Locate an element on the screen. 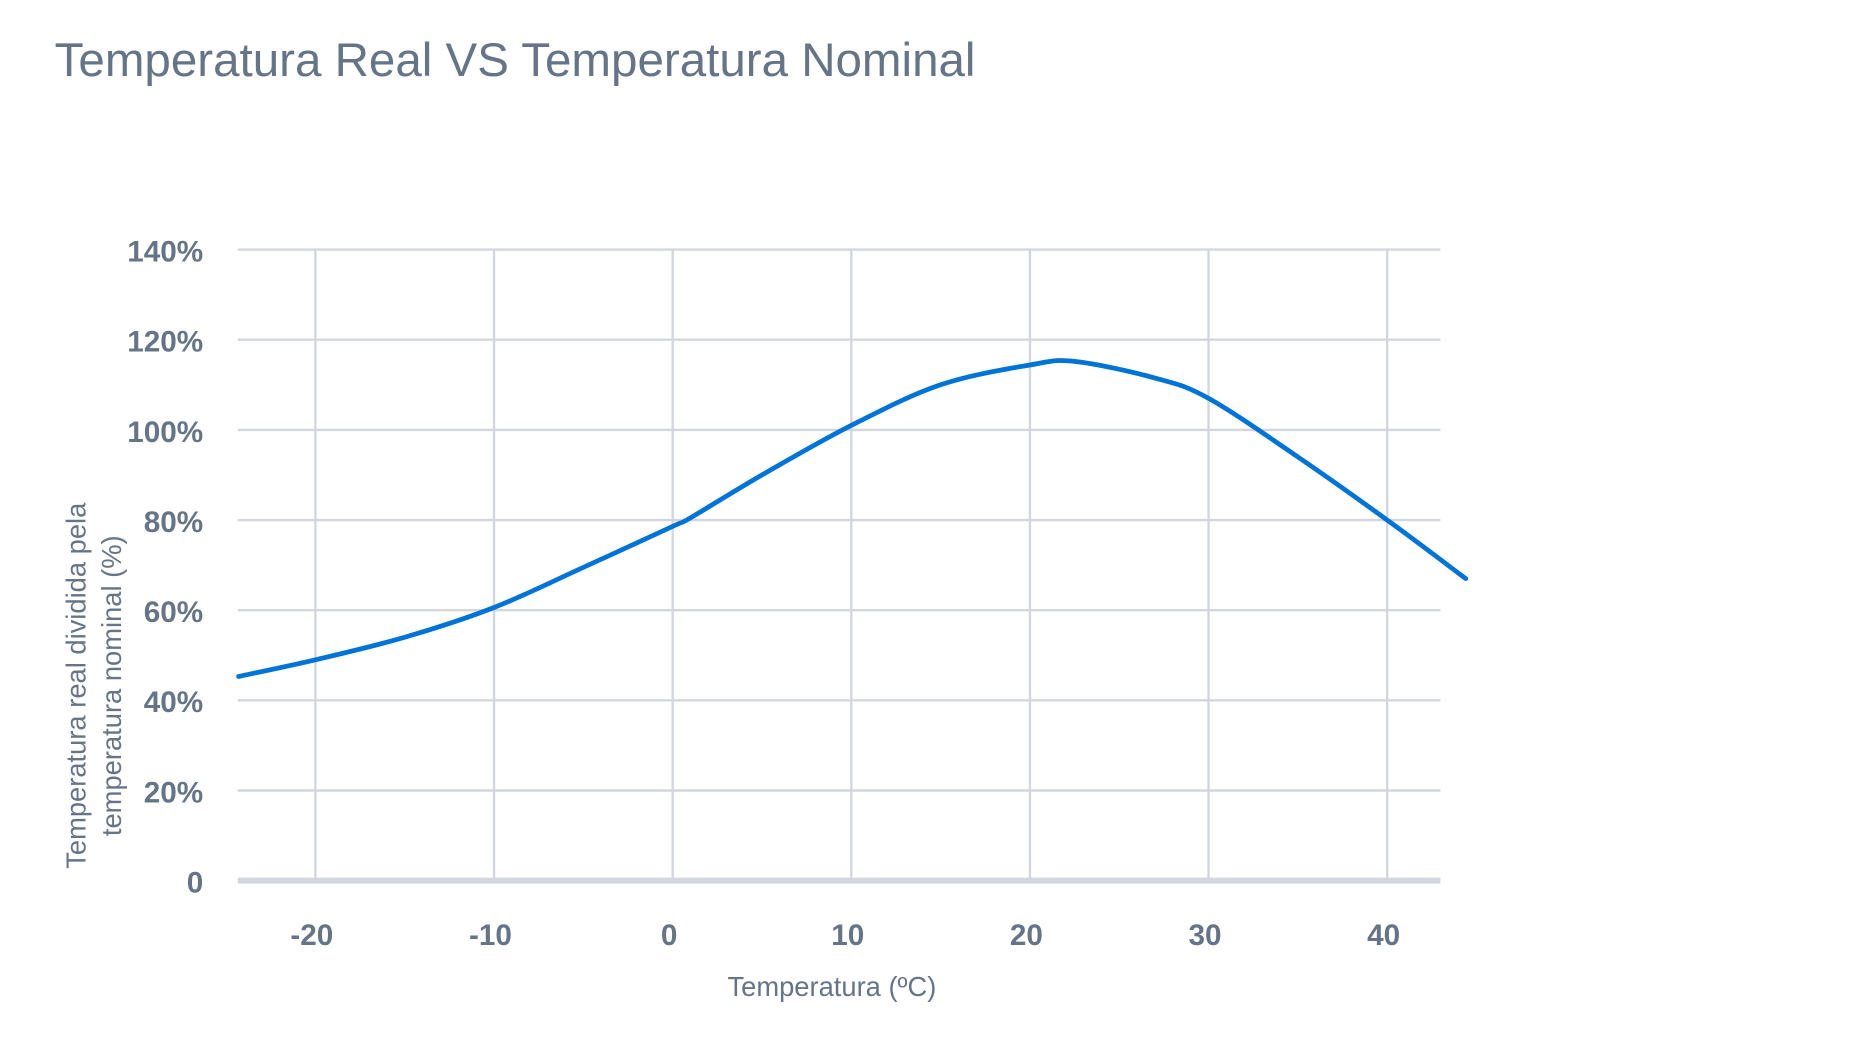 This screenshot has width=1854, height=1043. y-tick-label: 140% is located at coordinates (165, 251).